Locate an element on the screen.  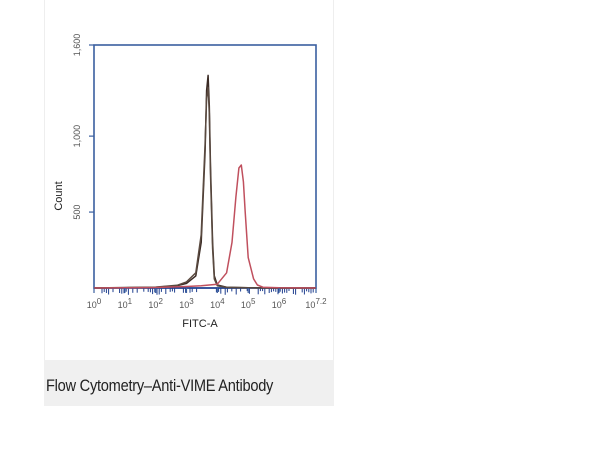
tick-band is located at coordinates (205, 291).